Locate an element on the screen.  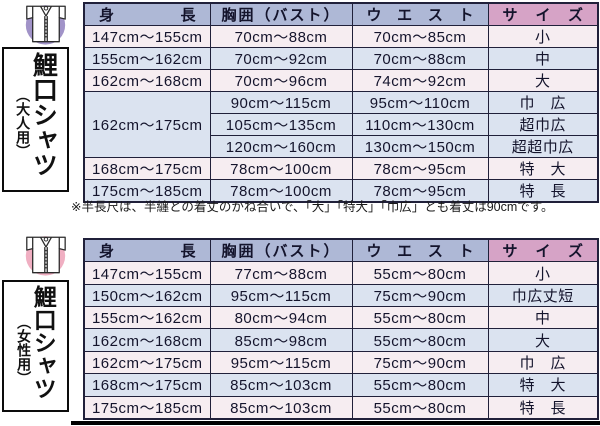
waist-cell: 130cm～150cm is located at coordinates (420, 146).